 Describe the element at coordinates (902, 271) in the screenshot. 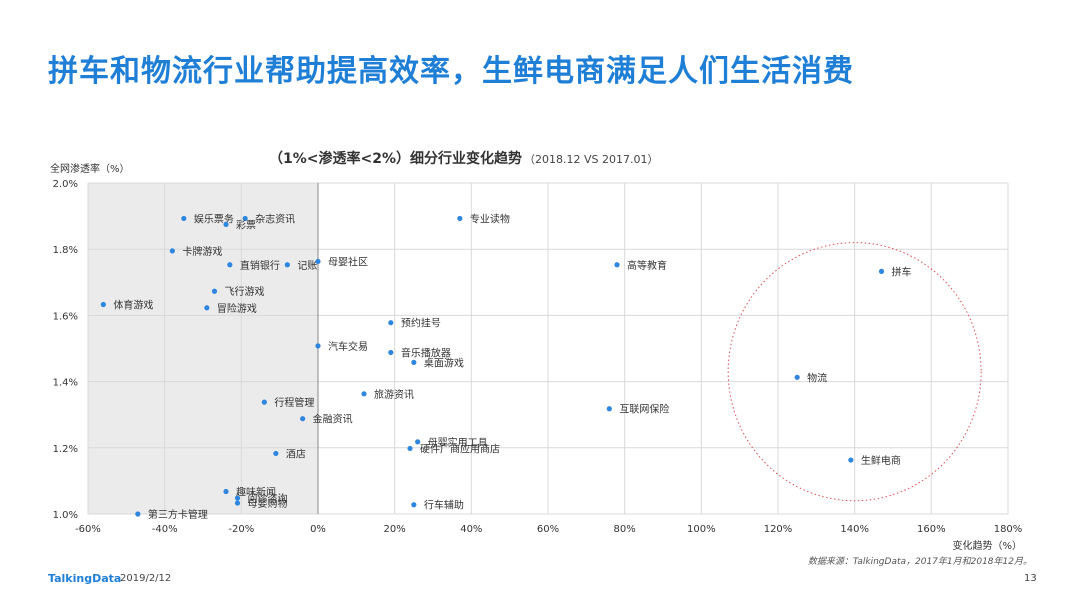

I see `data-point-label: 拼车` at that location.